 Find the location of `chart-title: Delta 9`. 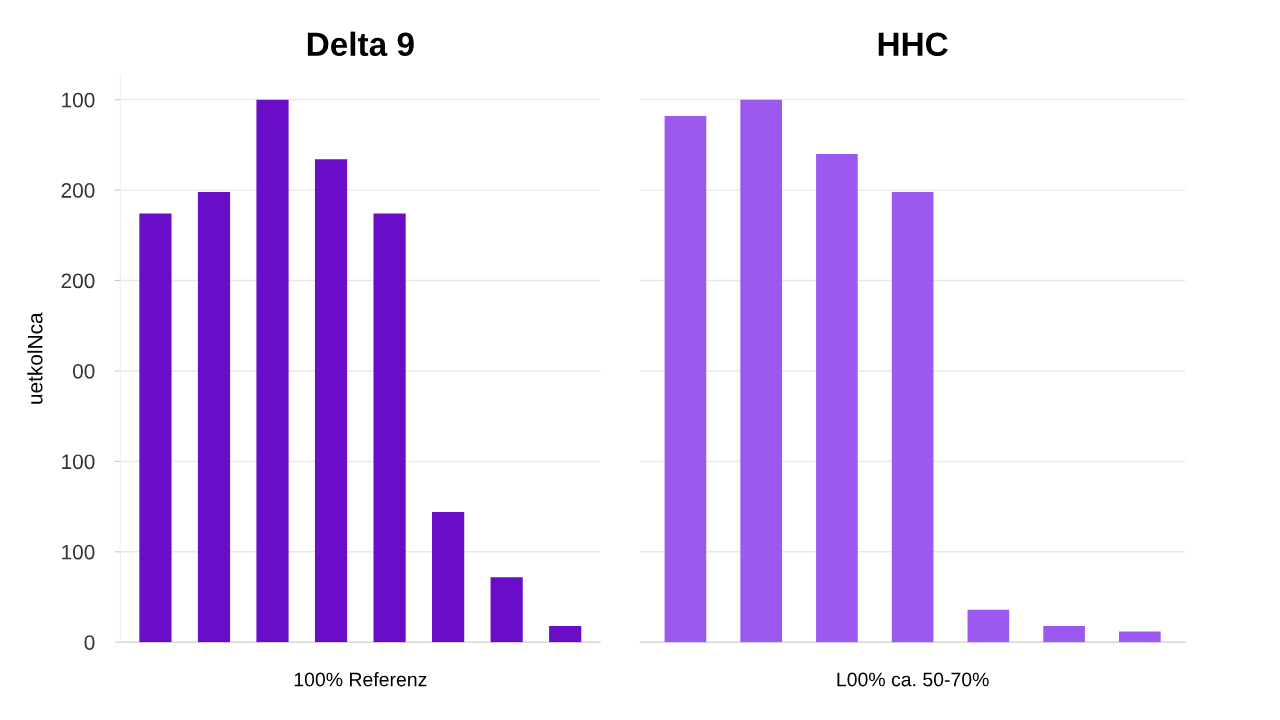

chart-title: Delta 9 is located at coordinates (360, 44).